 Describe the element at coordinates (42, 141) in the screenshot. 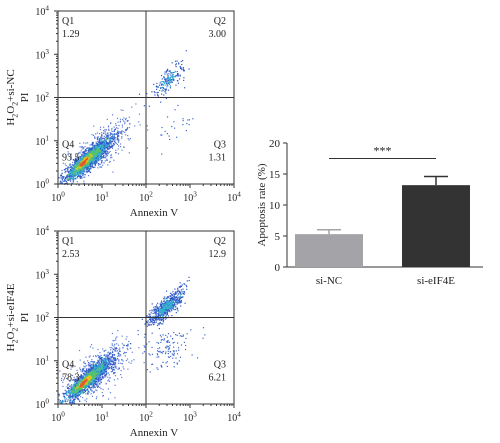

I see `y-tick-label: 10¹` at that location.